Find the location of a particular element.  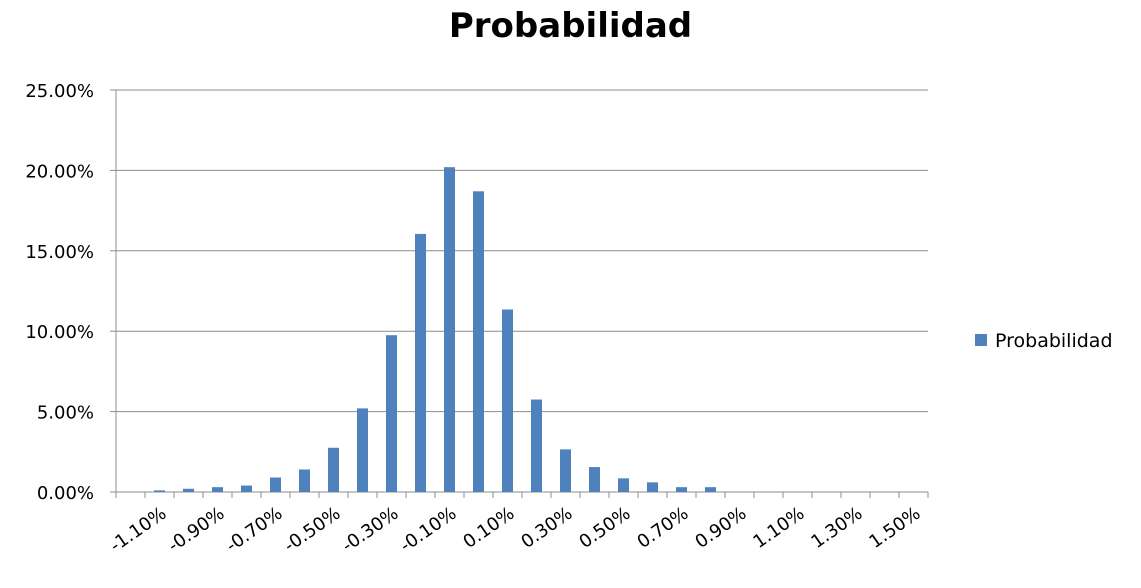

chart-title: Probabilidad is located at coordinates (570, 26).